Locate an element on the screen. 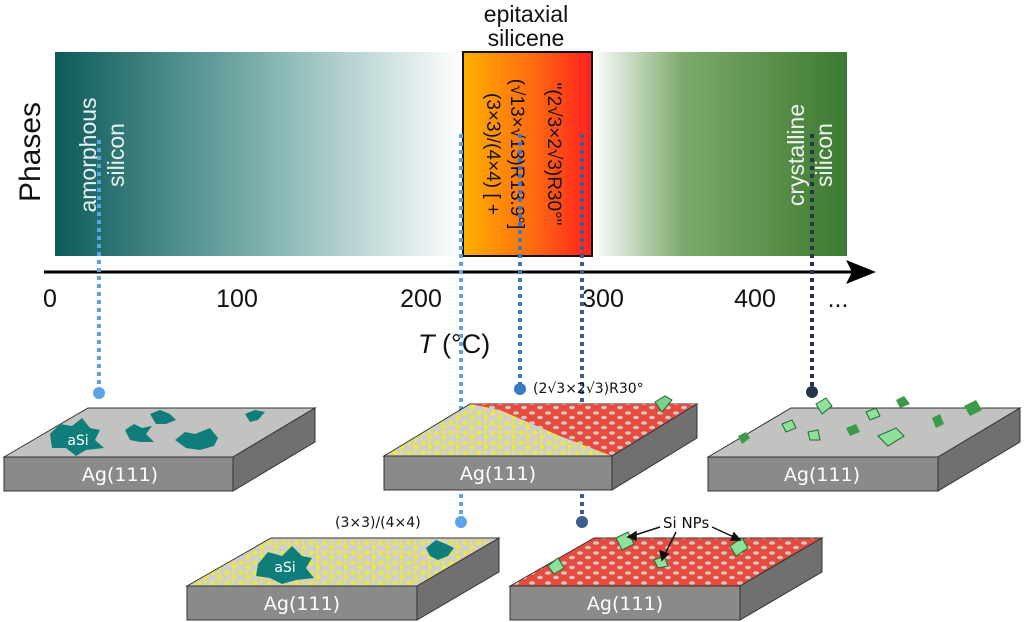 This screenshot has height=622, width=1024. connector-dot-amorphous is located at coordinates (99, 393).